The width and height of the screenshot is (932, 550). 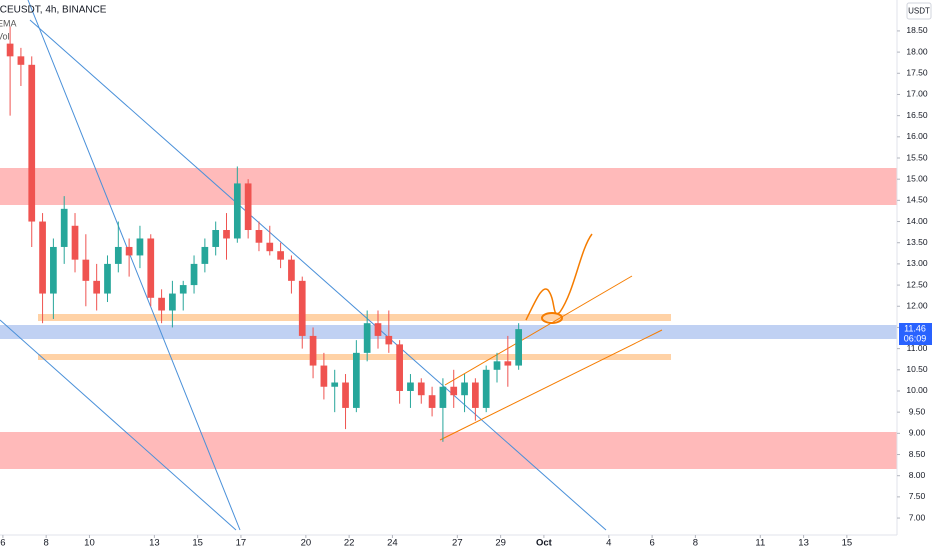 I want to click on x-tick-label: 17, so click(x=241, y=543).